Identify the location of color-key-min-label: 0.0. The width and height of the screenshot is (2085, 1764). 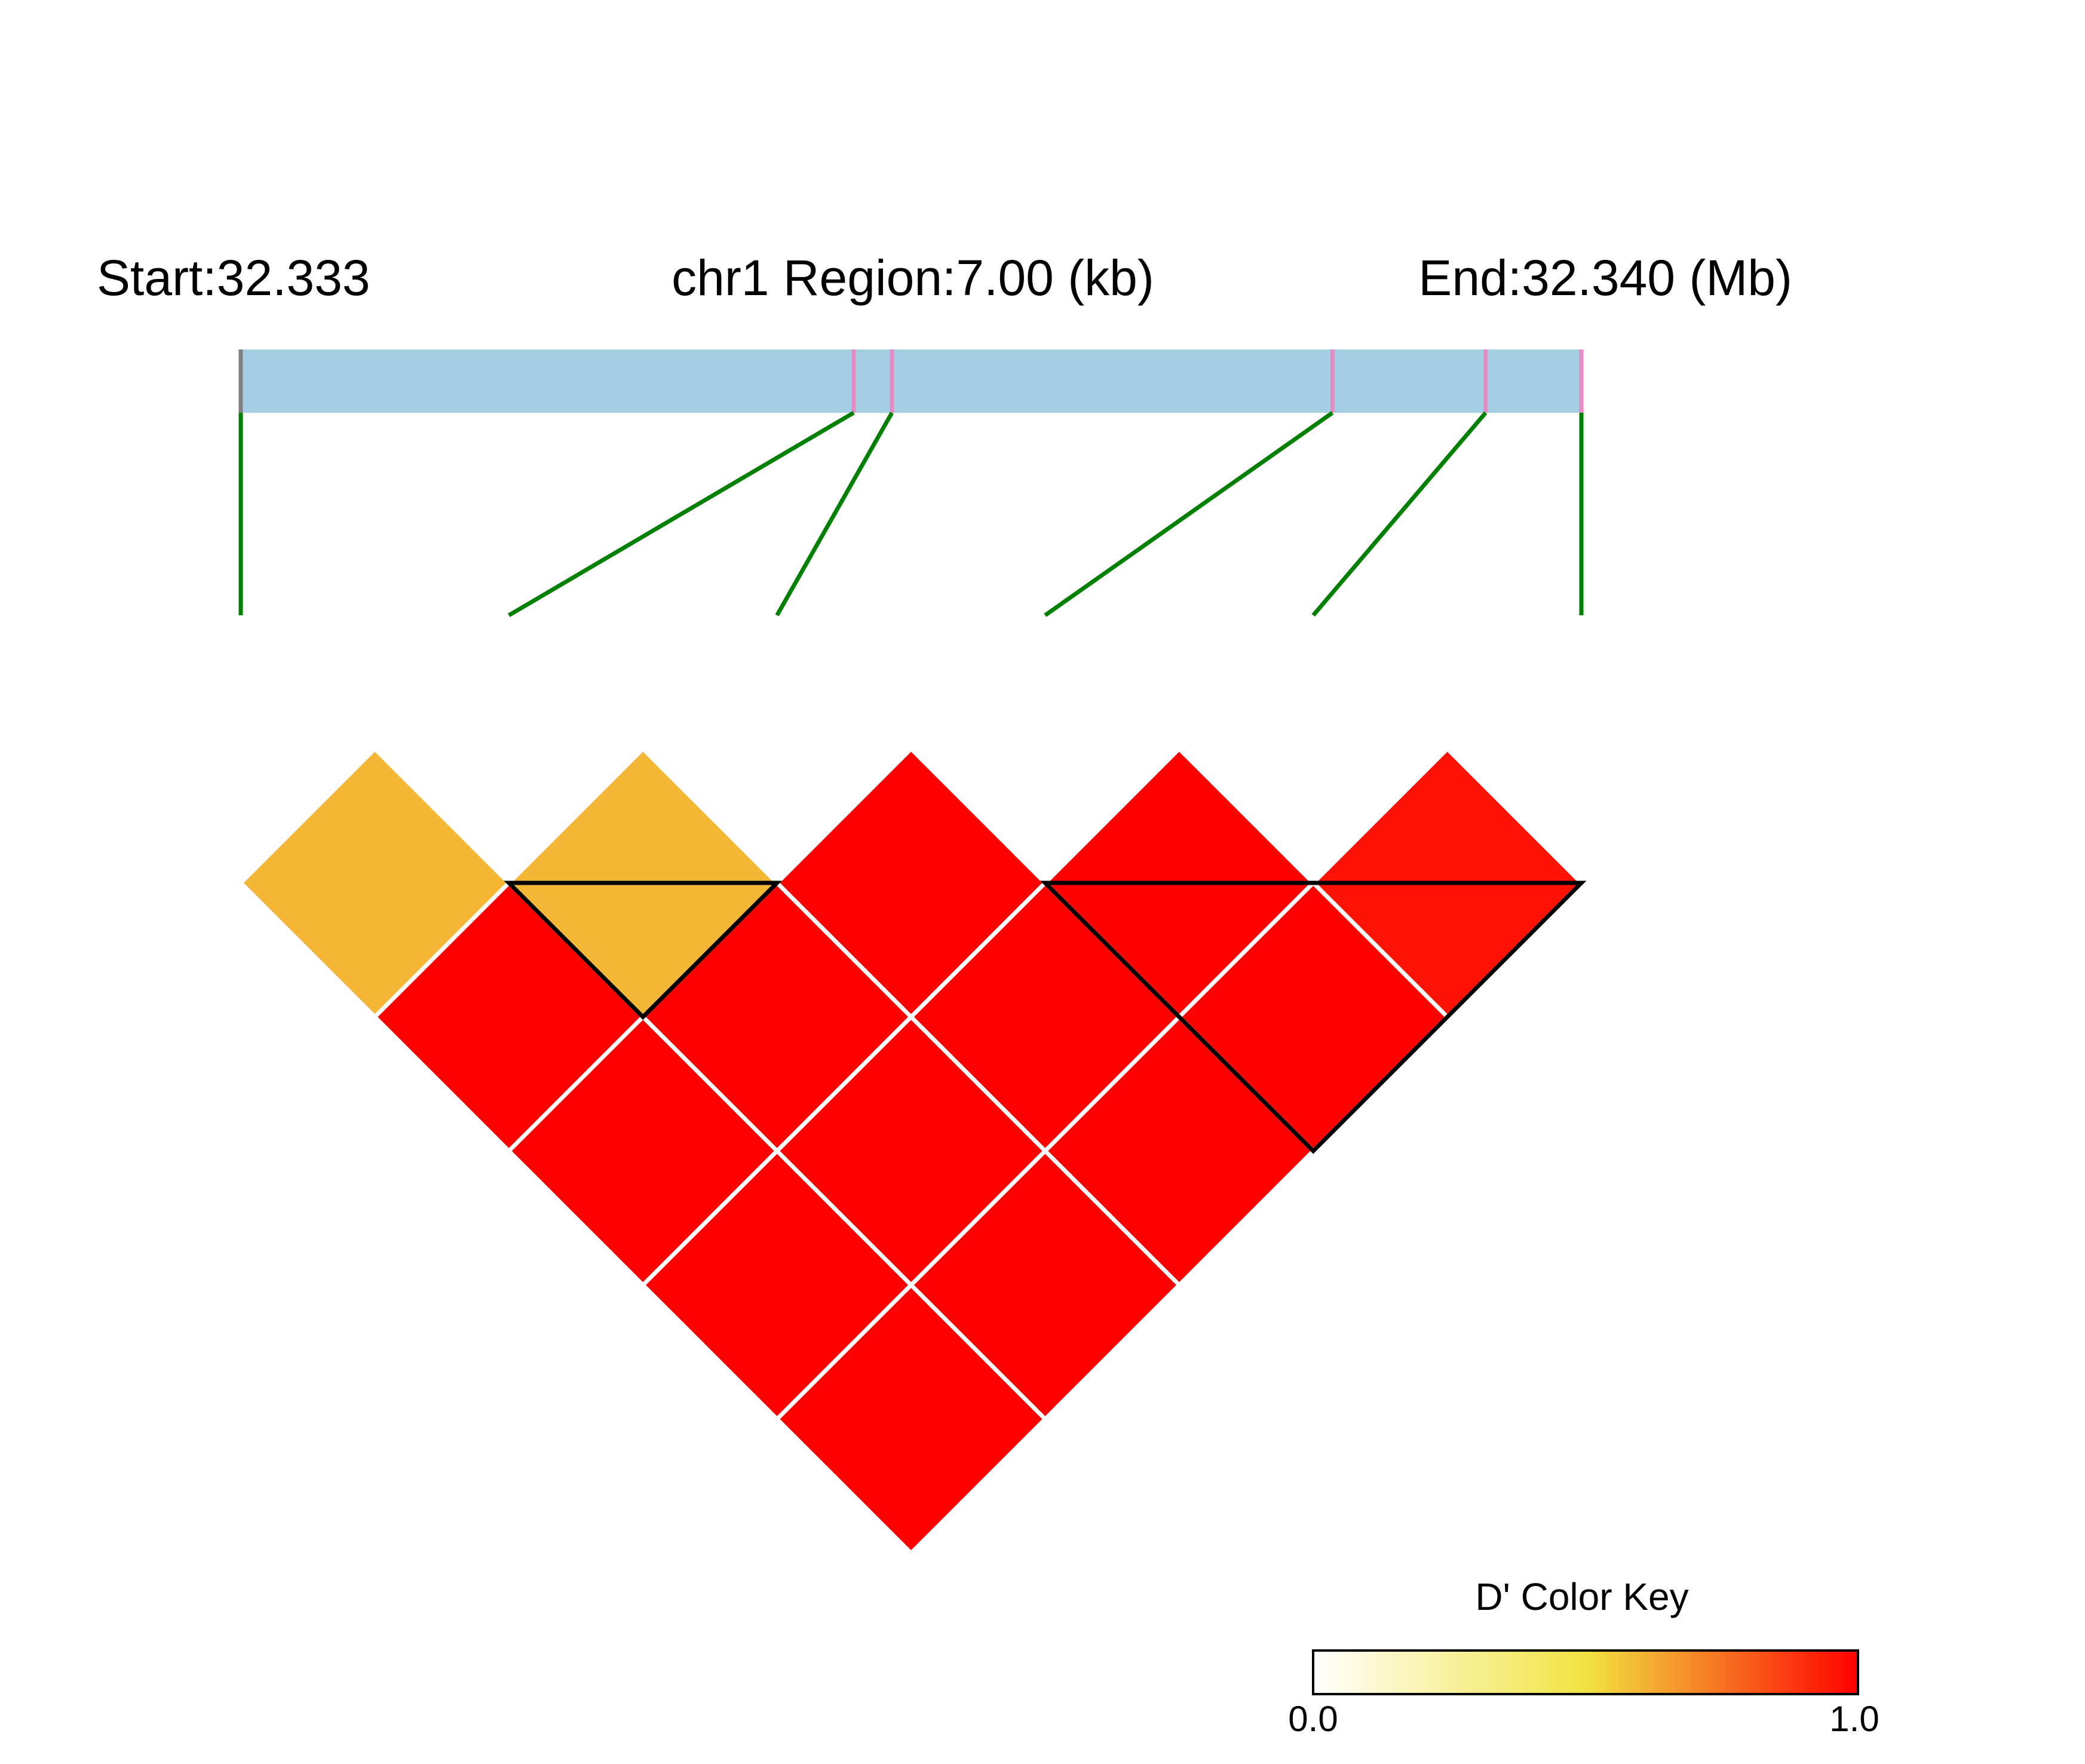
(1313, 1719).